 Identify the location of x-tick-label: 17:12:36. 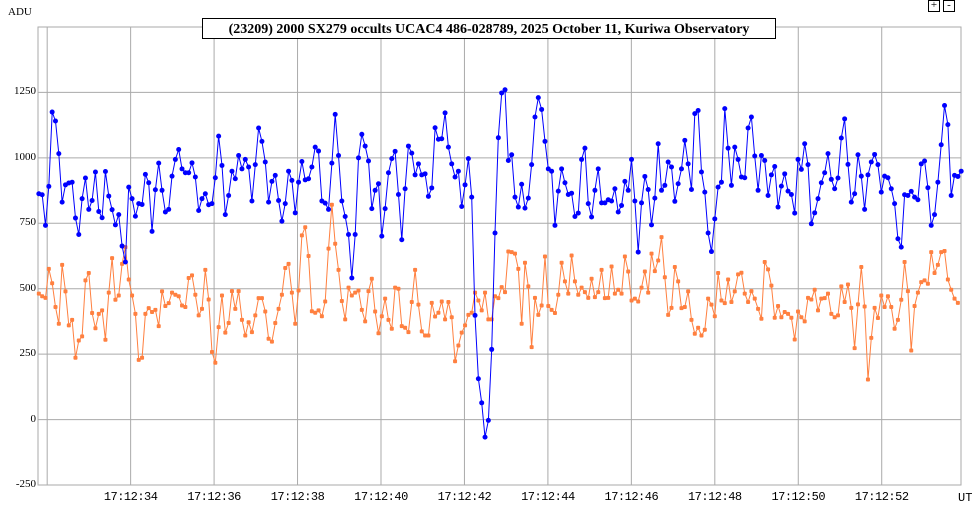
(214, 497).